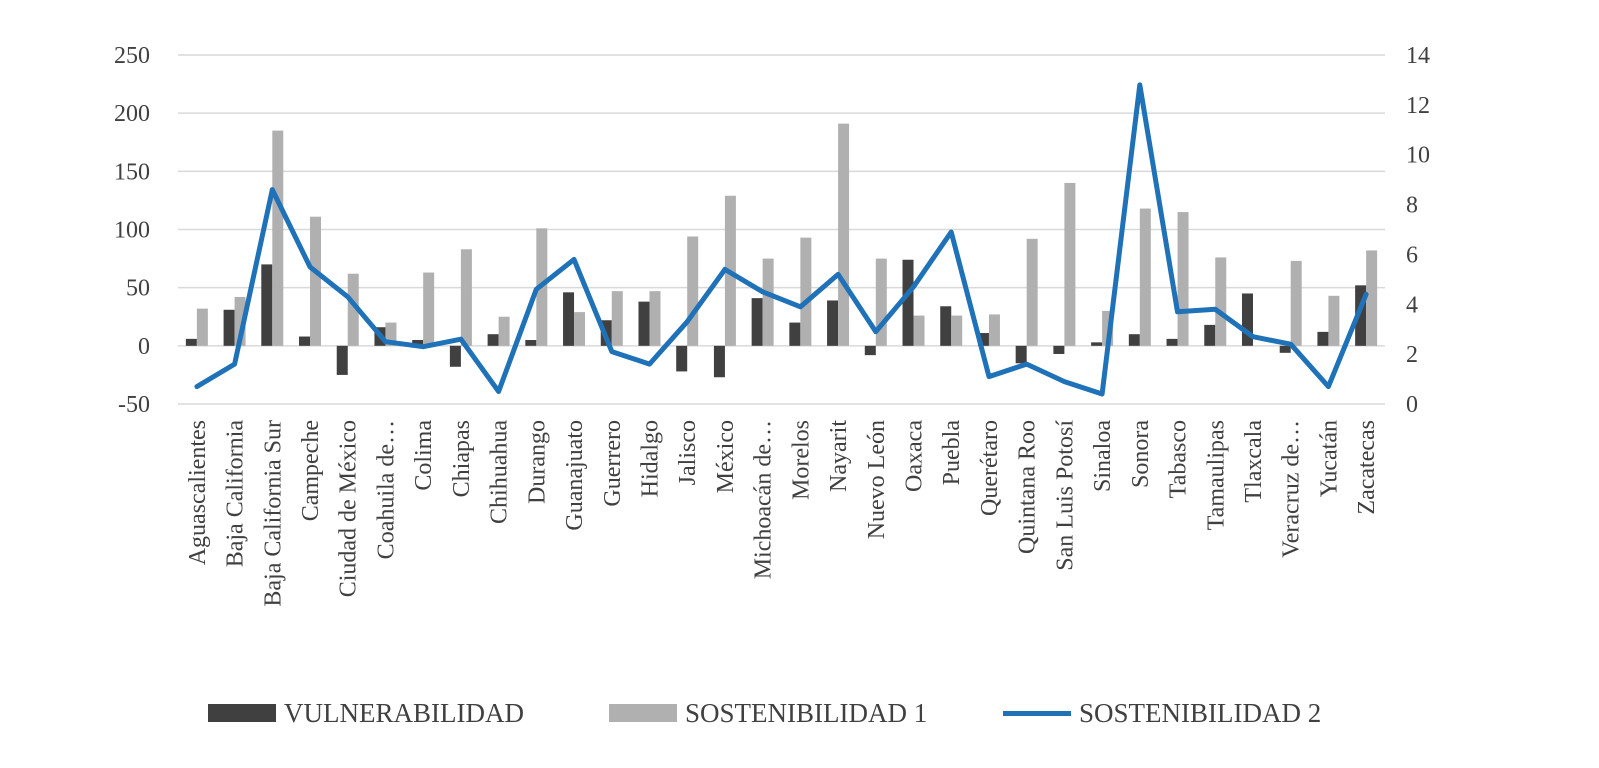 The width and height of the screenshot is (1599, 768). What do you see at coordinates (1418, 56) in the screenshot?
I see `right-axis-tick-label: 14` at bounding box center [1418, 56].